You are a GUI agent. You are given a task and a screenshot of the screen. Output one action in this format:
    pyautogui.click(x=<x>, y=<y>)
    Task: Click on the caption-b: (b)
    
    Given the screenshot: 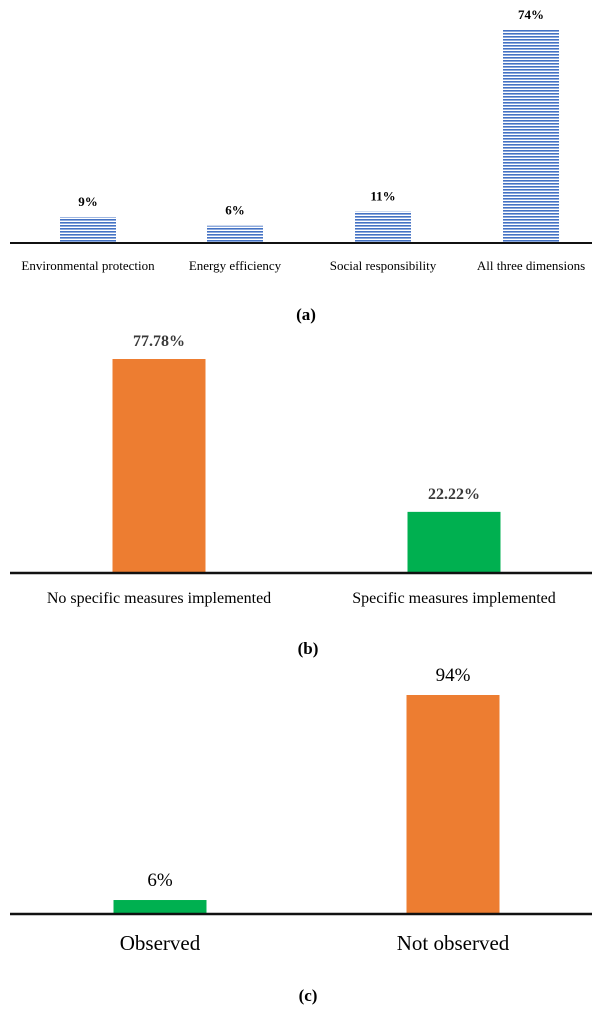 What is the action you would take?
    pyautogui.click(x=308, y=648)
    